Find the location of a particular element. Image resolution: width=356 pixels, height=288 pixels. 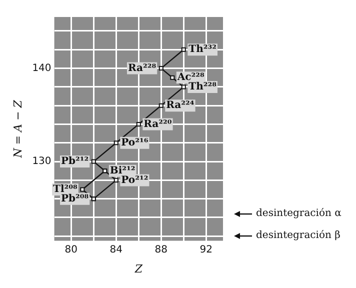

x-tick-label: 84 is located at coordinates (116, 250).